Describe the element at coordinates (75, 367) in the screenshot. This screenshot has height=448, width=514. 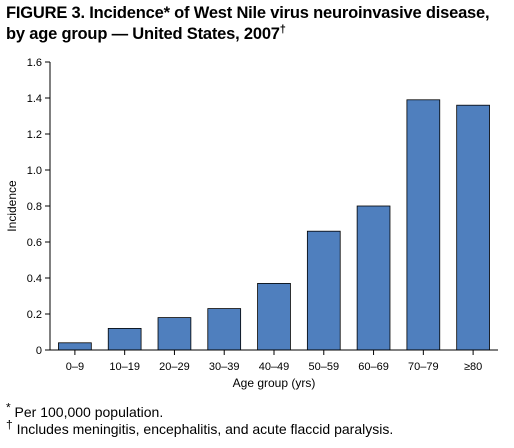
I see `x-tick-label: 0–9` at that location.